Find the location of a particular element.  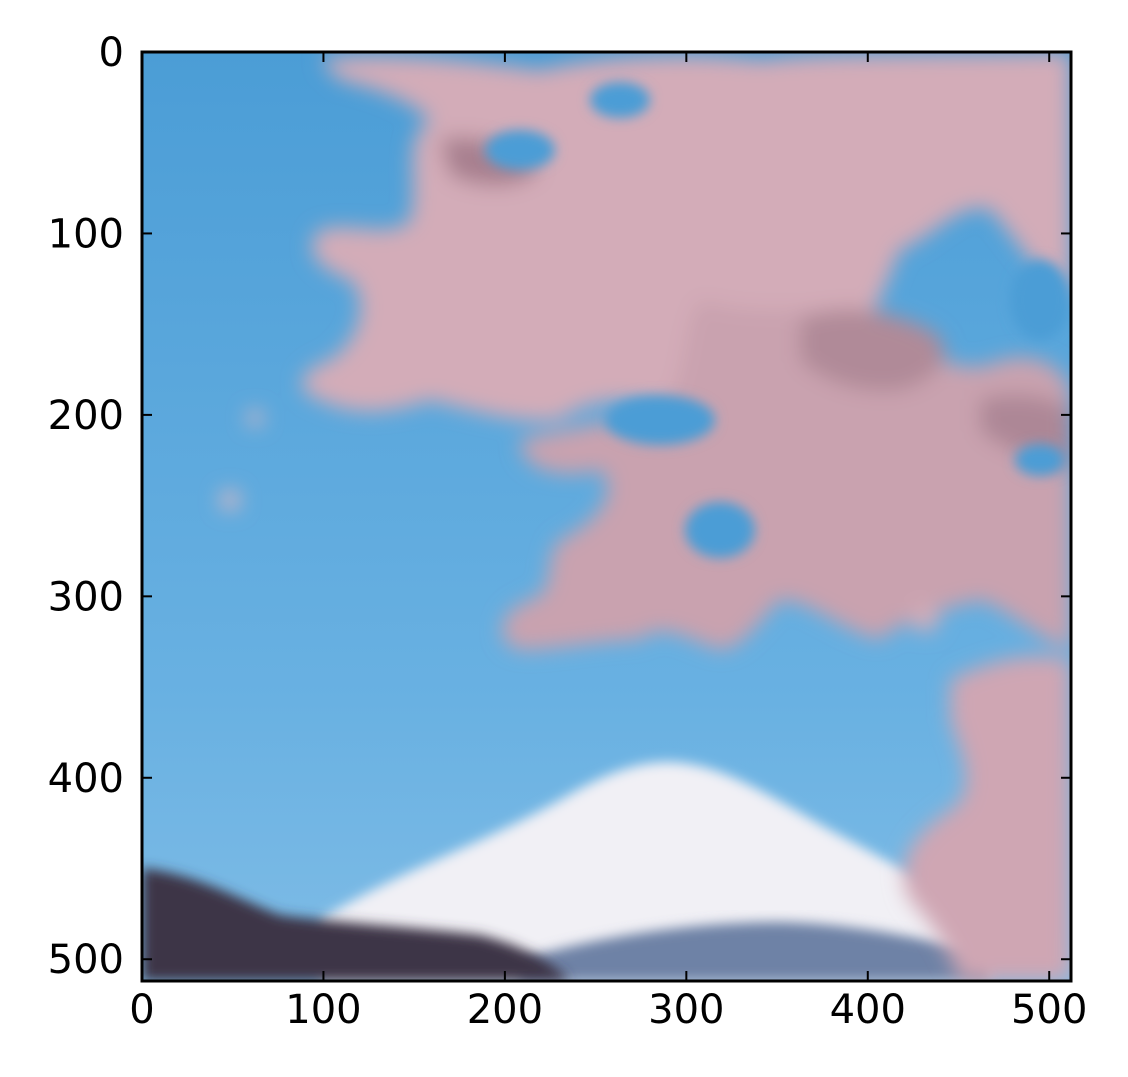

y-tick-label: 200 is located at coordinates (86, 416).